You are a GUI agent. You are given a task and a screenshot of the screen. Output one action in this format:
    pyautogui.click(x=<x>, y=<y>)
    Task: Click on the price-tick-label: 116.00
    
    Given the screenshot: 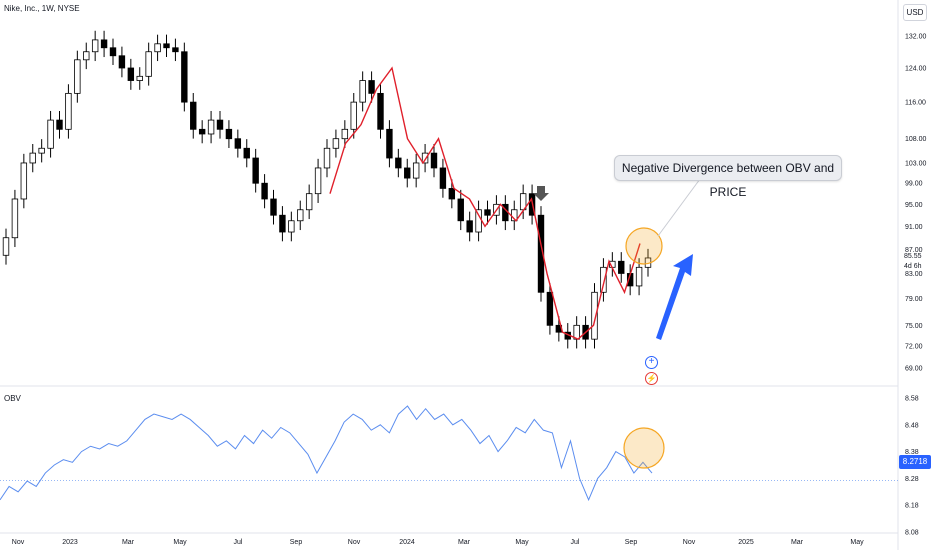 What is the action you would take?
    pyautogui.click(x=915, y=103)
    